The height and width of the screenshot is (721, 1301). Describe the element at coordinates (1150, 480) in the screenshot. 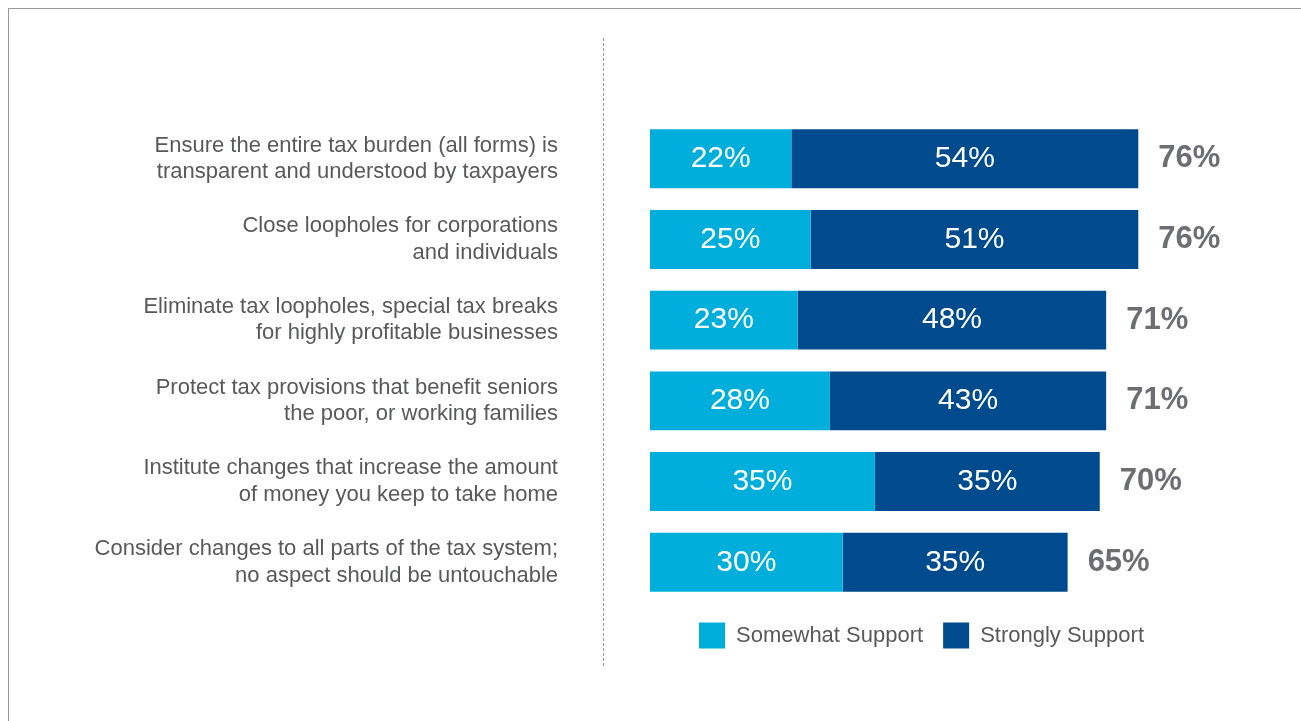

I see `total-label: 70%` at that location.